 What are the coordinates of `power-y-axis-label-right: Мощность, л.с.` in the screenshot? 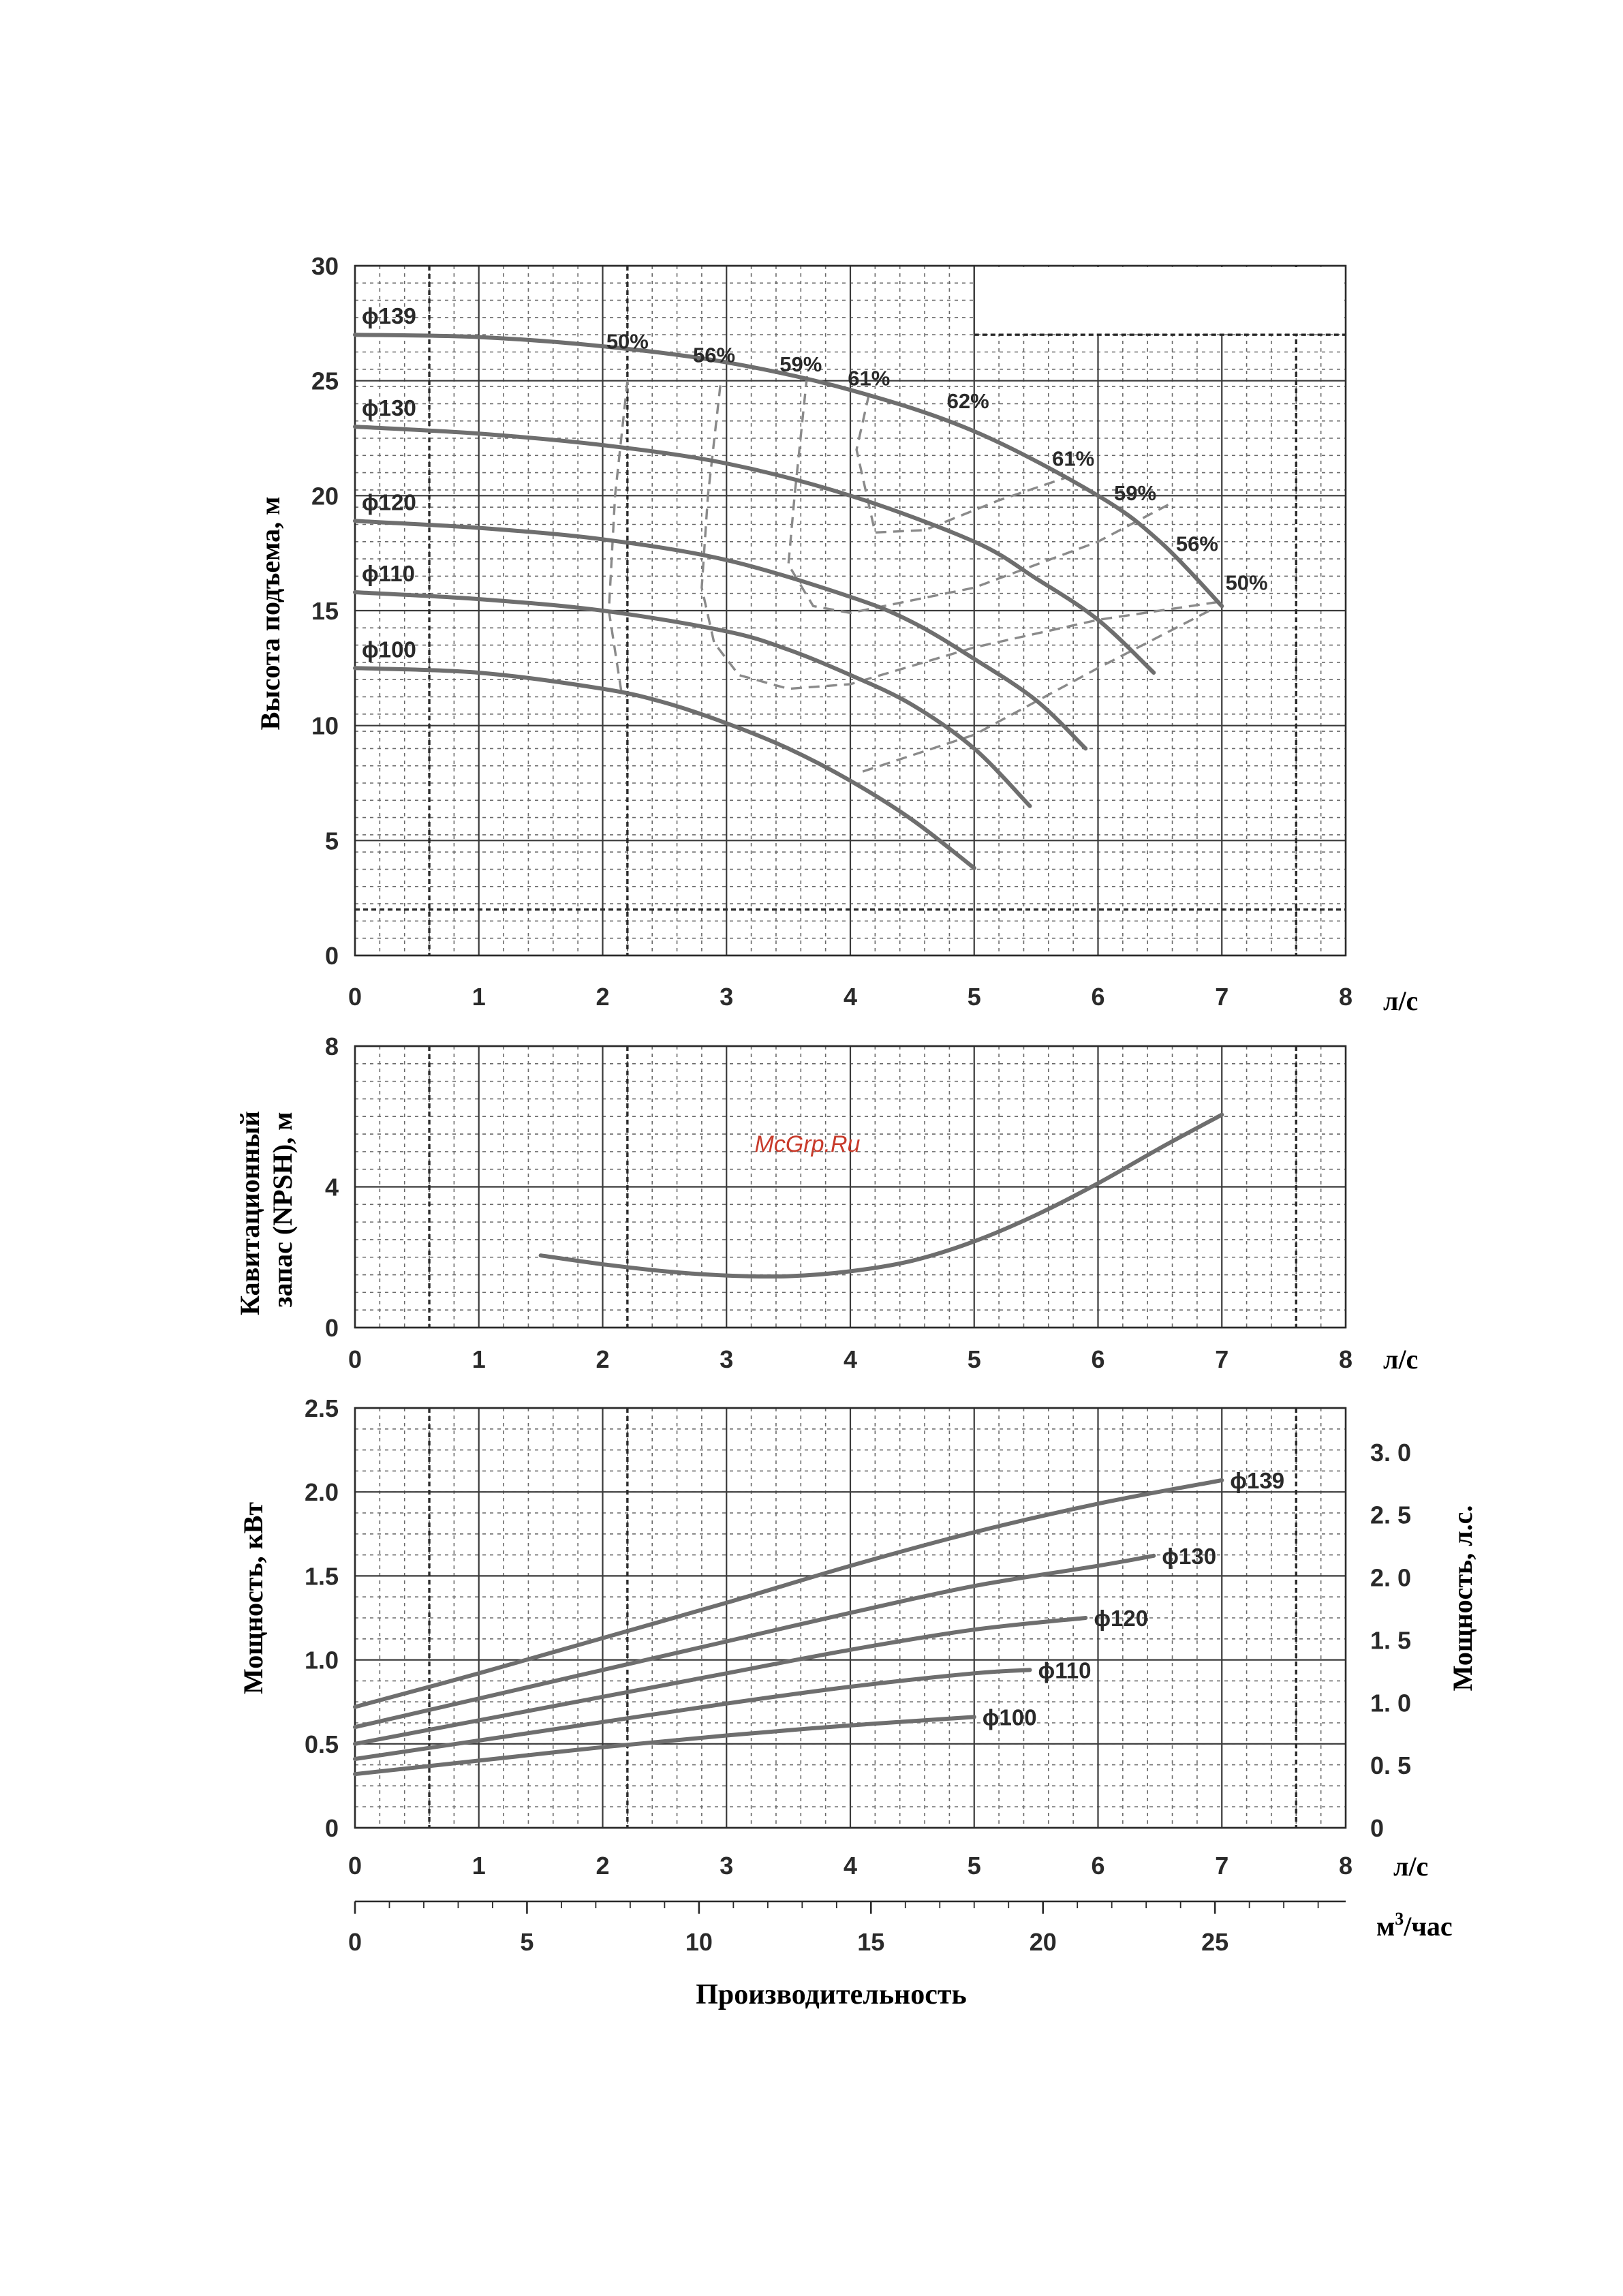 It's located at (1462, 1598).